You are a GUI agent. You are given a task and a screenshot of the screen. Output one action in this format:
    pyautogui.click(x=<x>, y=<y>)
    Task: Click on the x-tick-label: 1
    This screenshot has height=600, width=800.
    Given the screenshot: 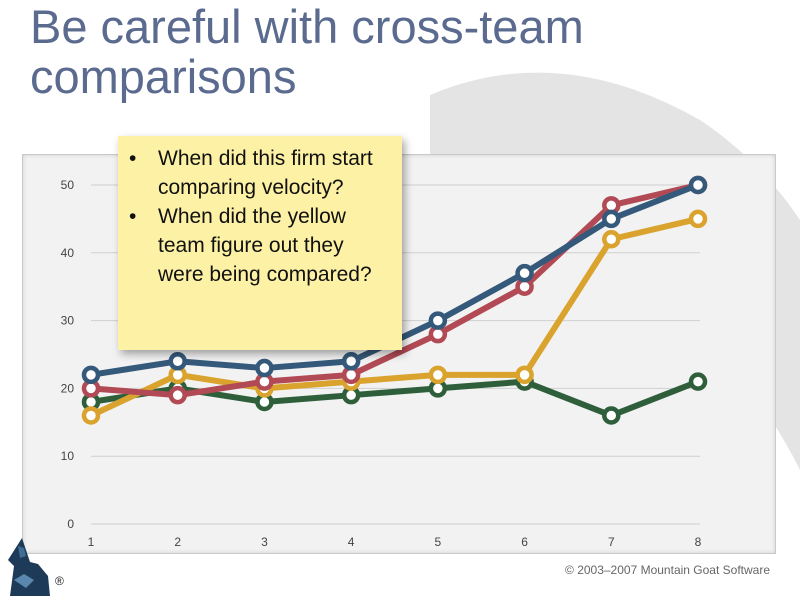 What is the action you would take?
    pyautogui.click(x=91, y=542)
    